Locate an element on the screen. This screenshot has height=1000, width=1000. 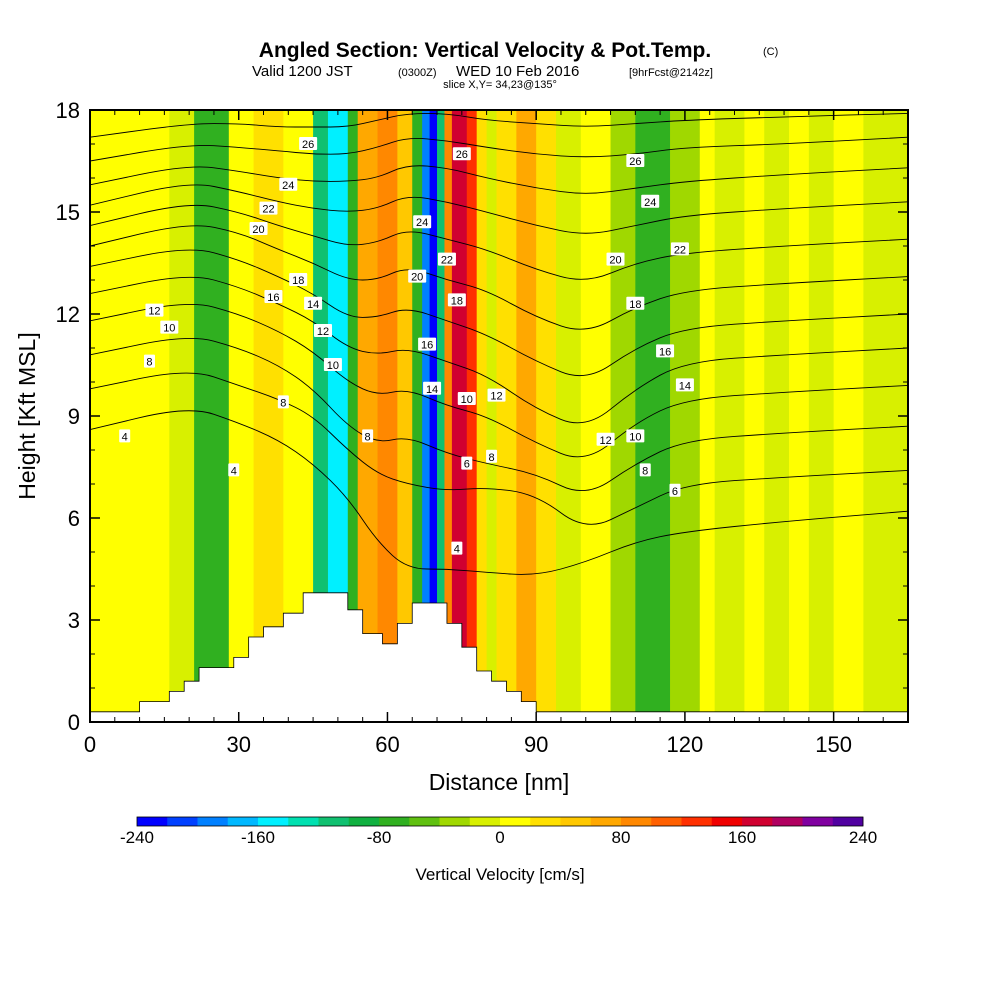
colorbar: -240 -160 -80 0 80 160 240 is located at coordinates (498, 831).